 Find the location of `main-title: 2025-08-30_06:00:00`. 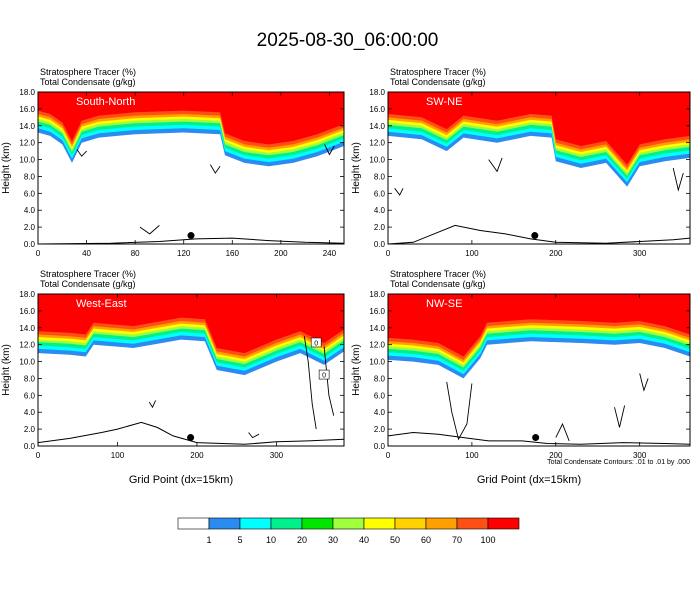

main-title: 2025-08-30_06:00:00 is located at coordinates (347, 40).